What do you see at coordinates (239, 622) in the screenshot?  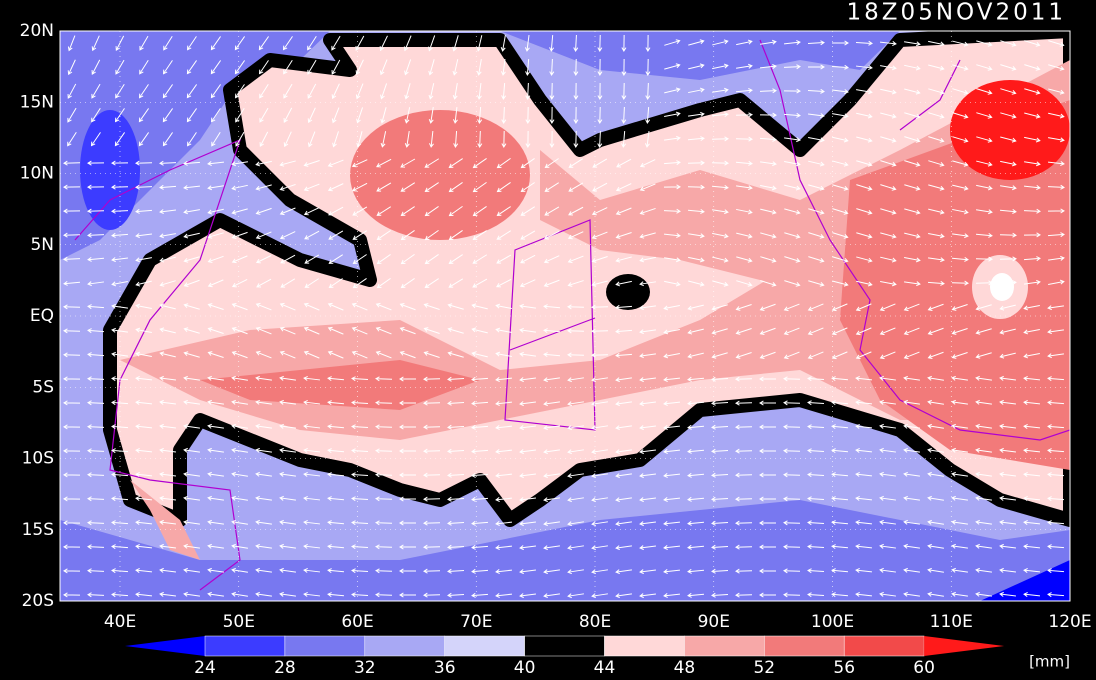 I see `lon-label: 50E` at bounding box center [239, 622].